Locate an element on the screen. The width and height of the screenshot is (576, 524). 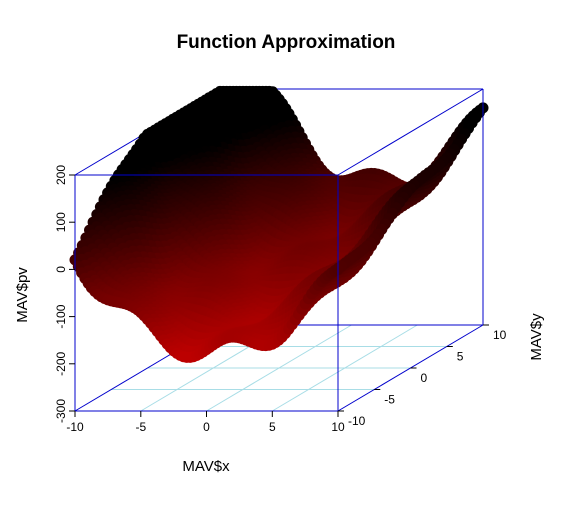
y-tick-label: -5 is located at coordinates (389, 400).